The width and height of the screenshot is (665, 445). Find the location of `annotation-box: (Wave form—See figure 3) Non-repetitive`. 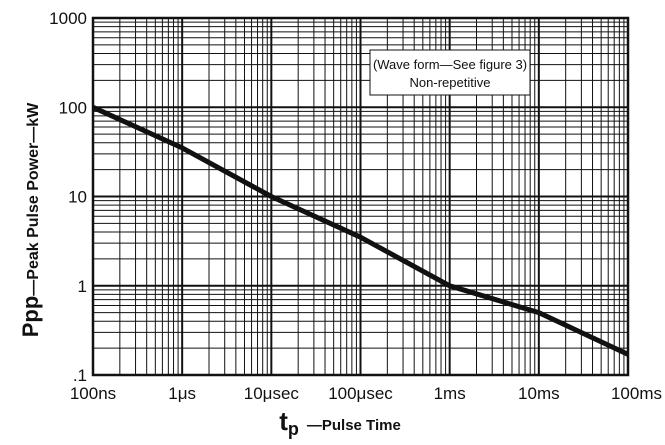

annotation-box: (Wave form—See figure 3) Non-repetitive is located at coordinates (450, 72).